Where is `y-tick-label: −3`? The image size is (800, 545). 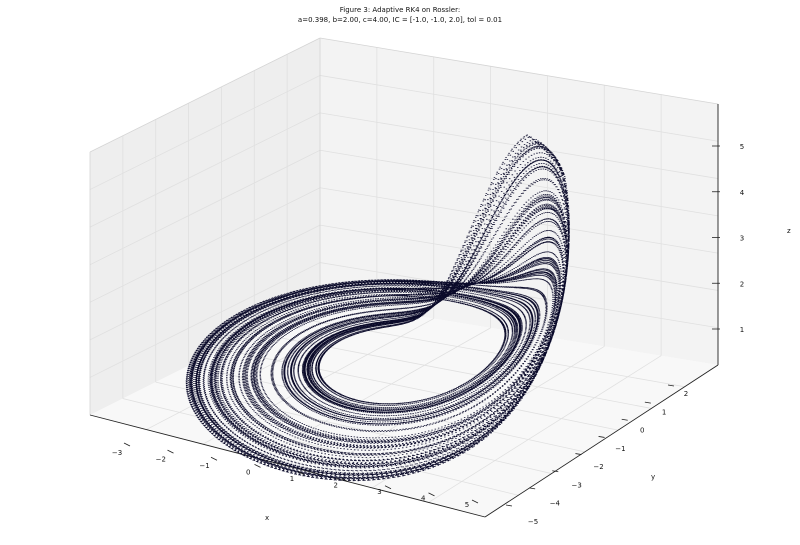 y-tick-label: −3 is located at coordinates (577, 485).